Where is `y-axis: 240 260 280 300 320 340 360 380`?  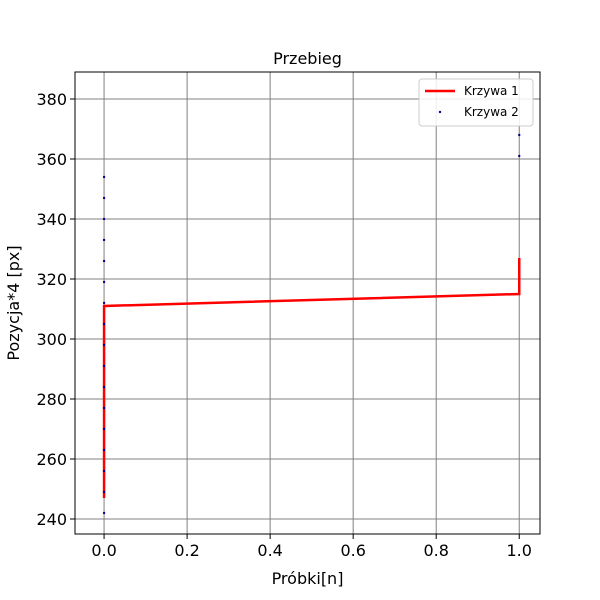 y-axis: 240 260 280 300 320 340 360 380 is located at coordinates (55, 309).